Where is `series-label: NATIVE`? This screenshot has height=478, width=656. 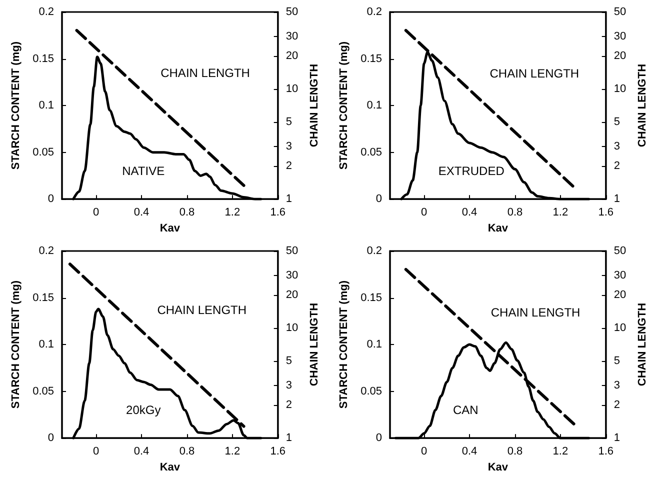
series-label: NATIVE is located at coordinates (143, 171).